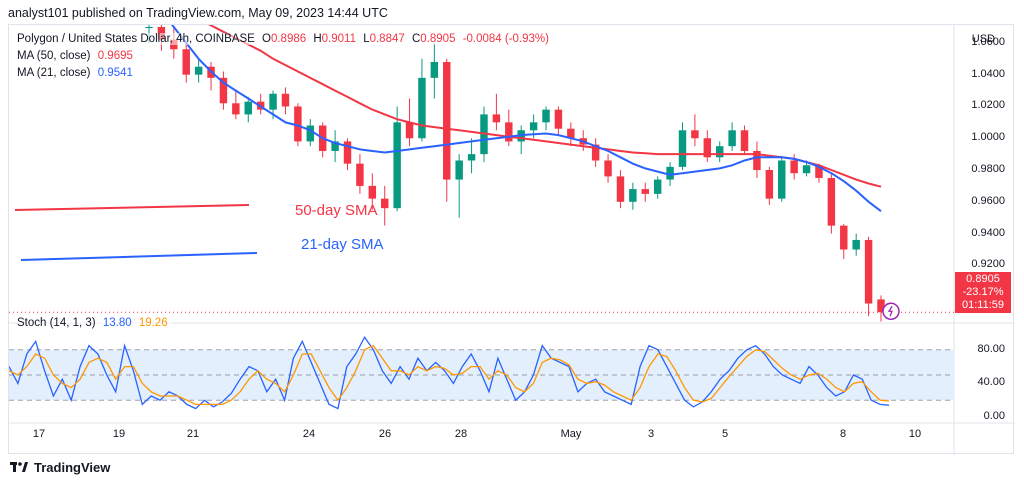 The width and height of the screenshot is (1024, 484). Describe the element at coordinates (54, 56) in the screenshot. I see `legend-ma50-label: MA (50, close)` at that location.